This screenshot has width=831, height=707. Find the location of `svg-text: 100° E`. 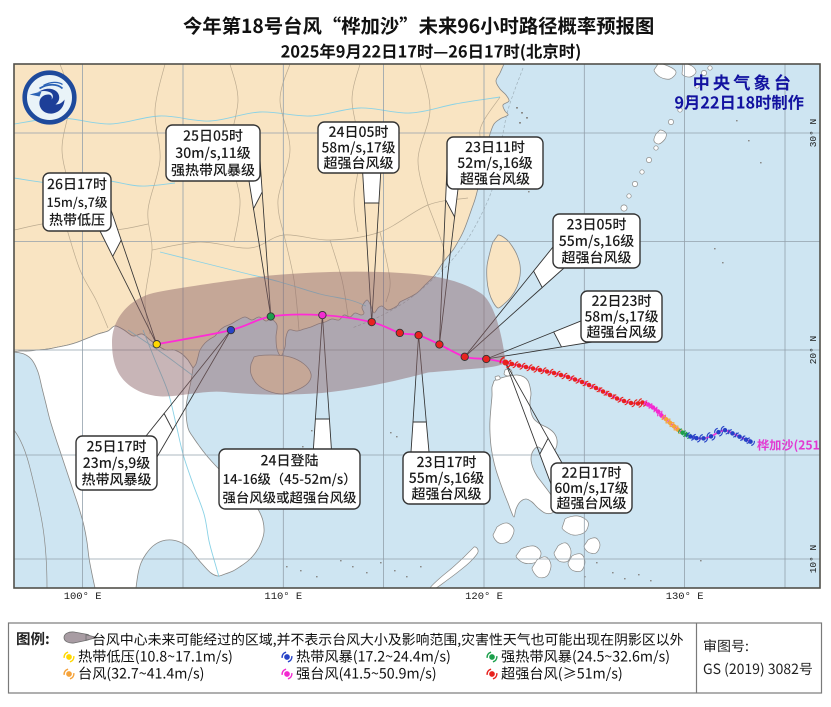

svg-text: 100° E is located at coordinates (83, 597).